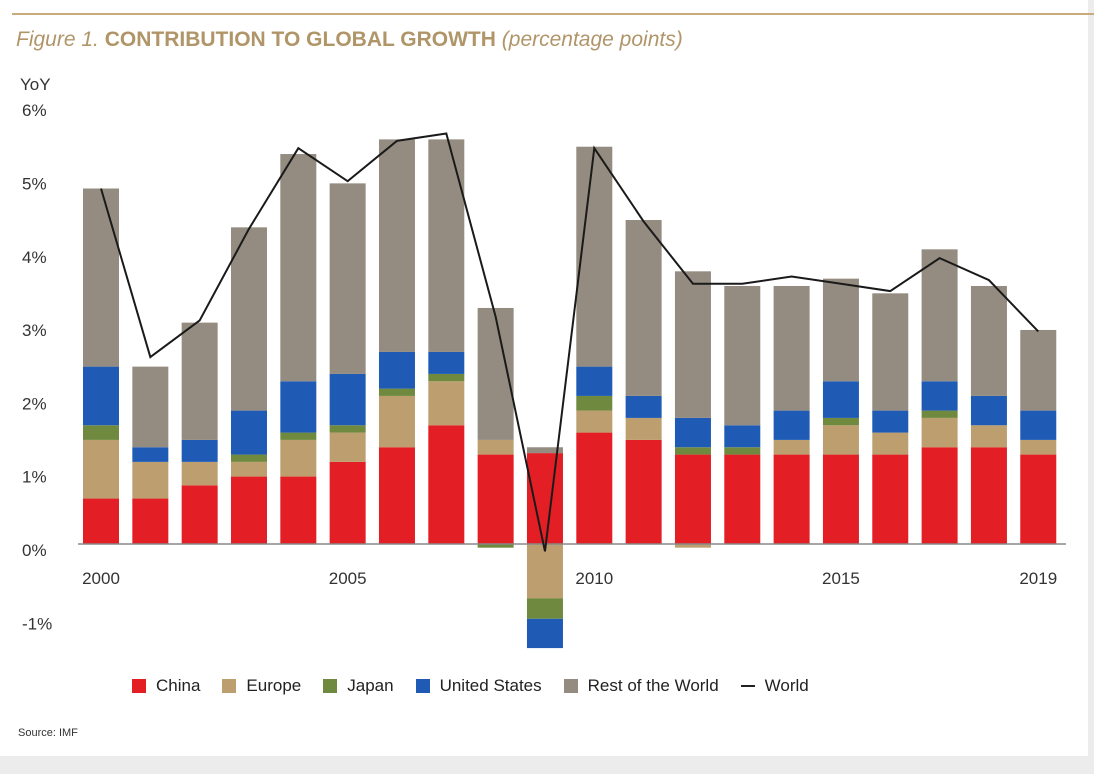  I want to click on y-tick-label: 1%, so click(34, 477).